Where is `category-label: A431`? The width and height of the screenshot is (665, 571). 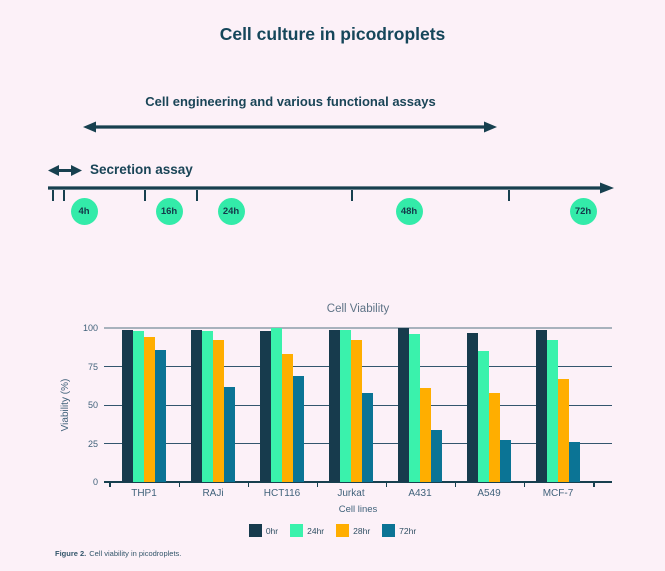
category-label: A431 is located at coordinates (420, 493).